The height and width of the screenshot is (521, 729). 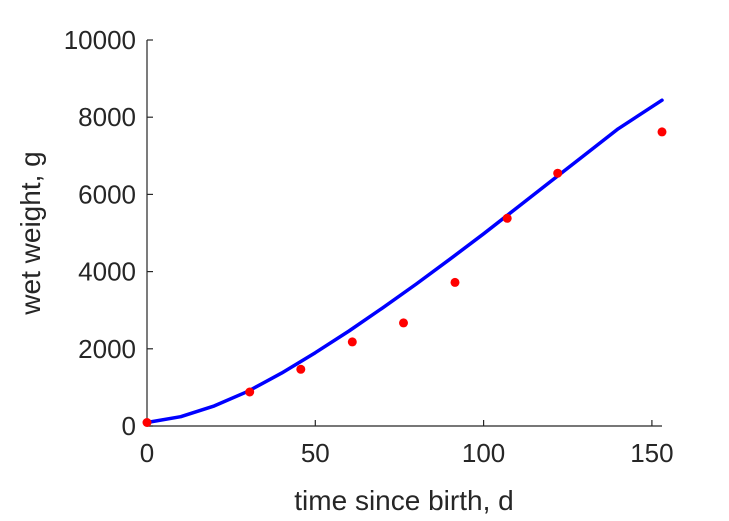 I want to click on y-axis-label: wet weight, g, so click(x=30, y=233).